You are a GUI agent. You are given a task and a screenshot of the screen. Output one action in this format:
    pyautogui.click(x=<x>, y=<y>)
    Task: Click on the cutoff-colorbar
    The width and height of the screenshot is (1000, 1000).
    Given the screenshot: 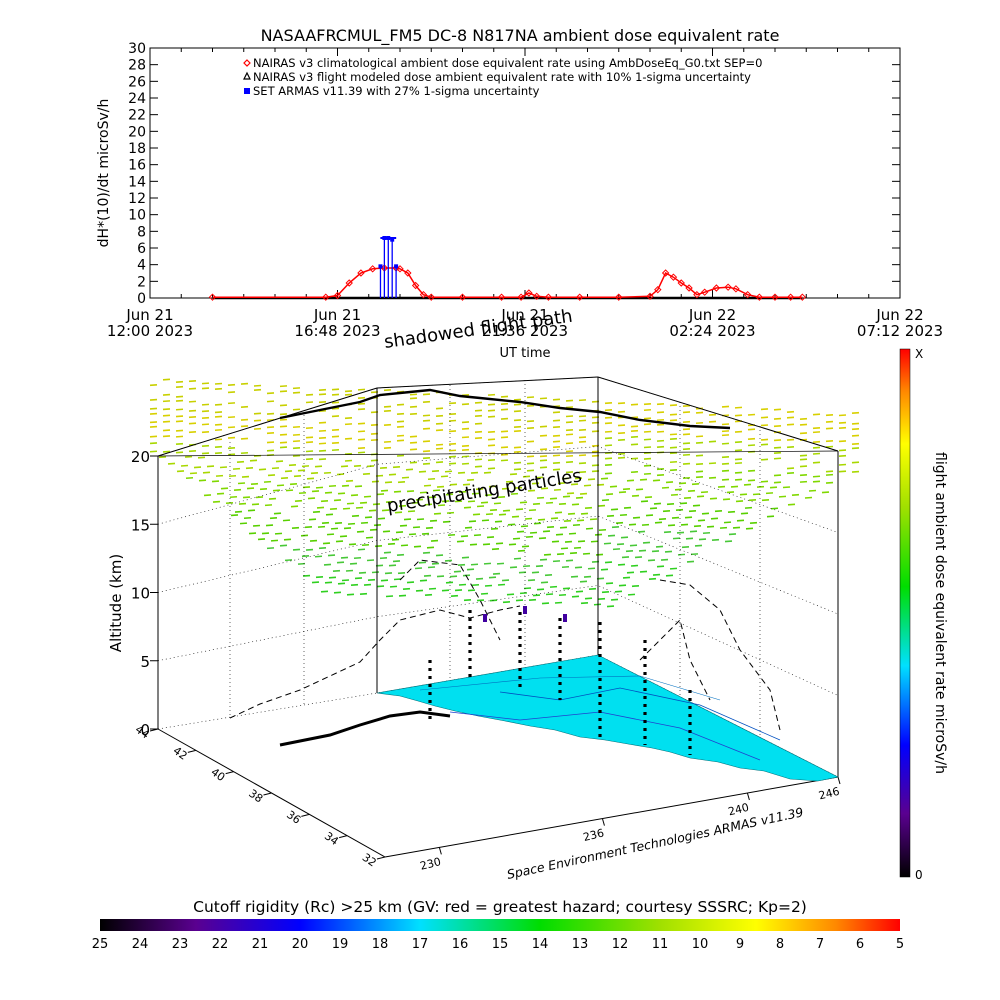 What is the action you would take?
    pyautogui.click(x=500, y=925)
    